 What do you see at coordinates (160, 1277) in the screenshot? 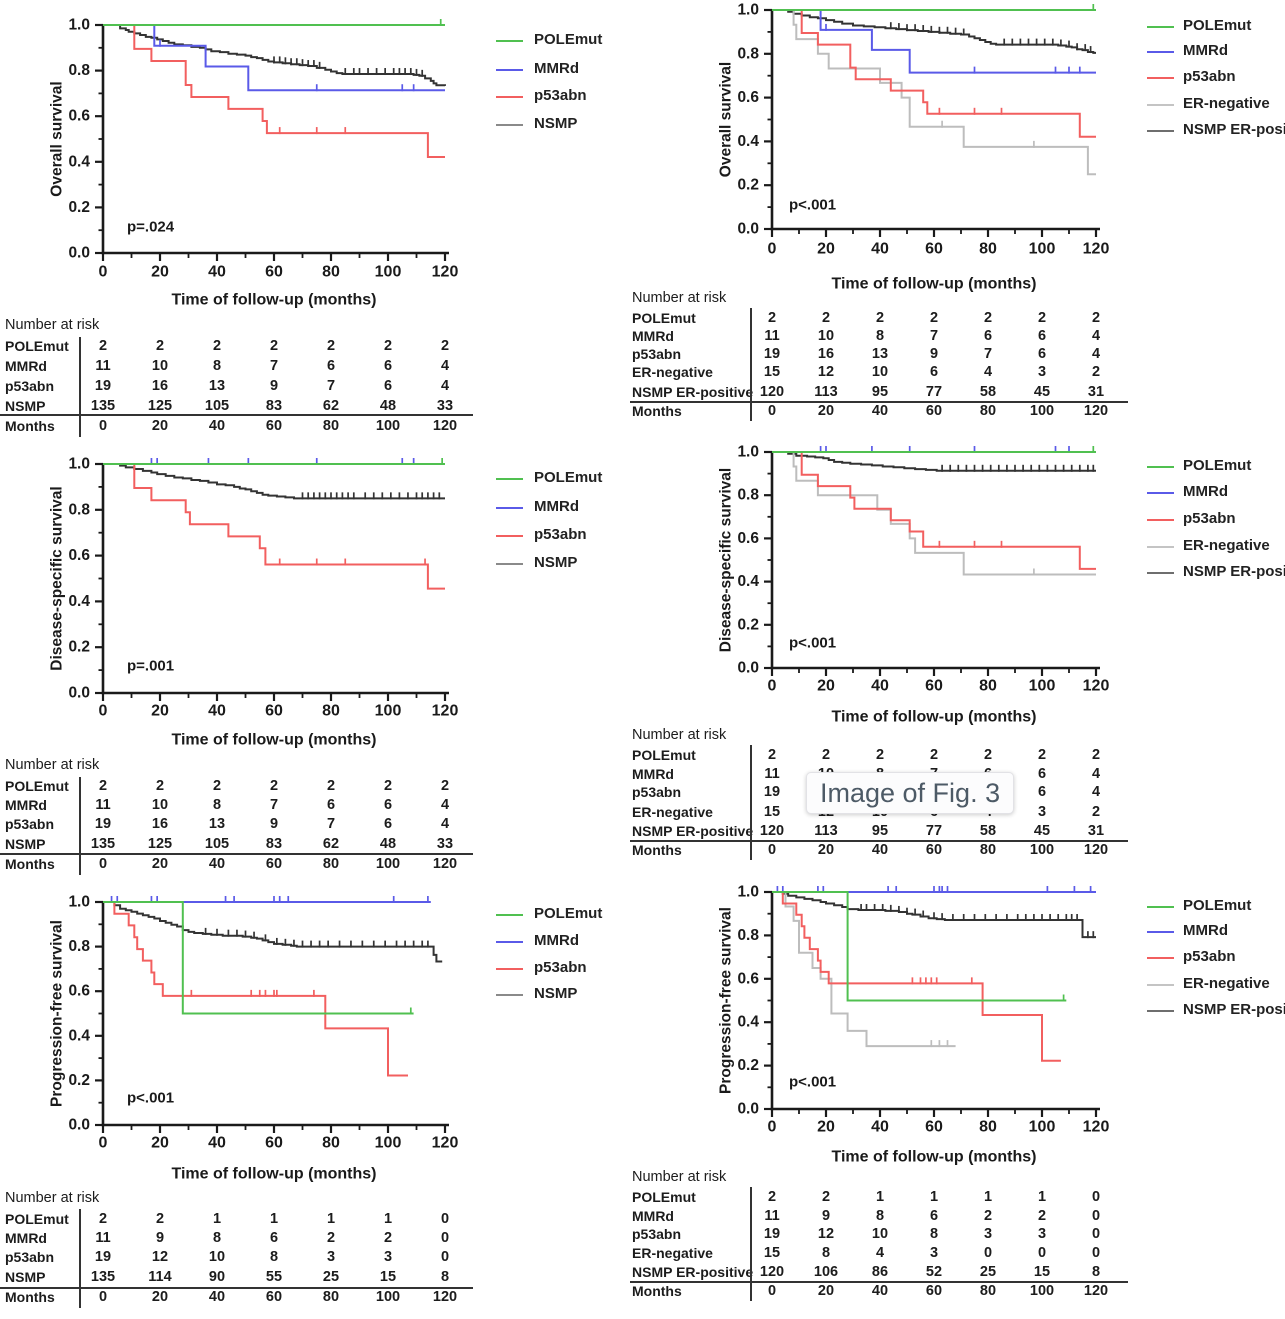
I see `pfs-molecular-risk-value: 114` at bounding box center [160, 1277].